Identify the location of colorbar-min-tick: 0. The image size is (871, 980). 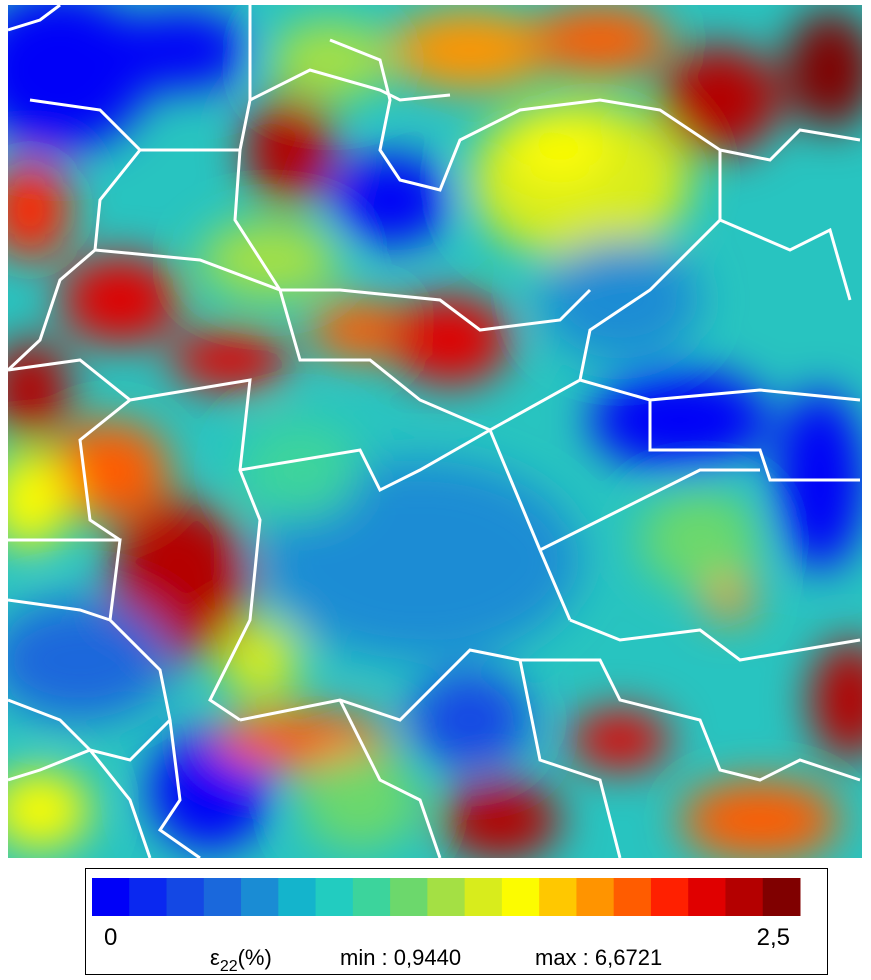
(110, 937).